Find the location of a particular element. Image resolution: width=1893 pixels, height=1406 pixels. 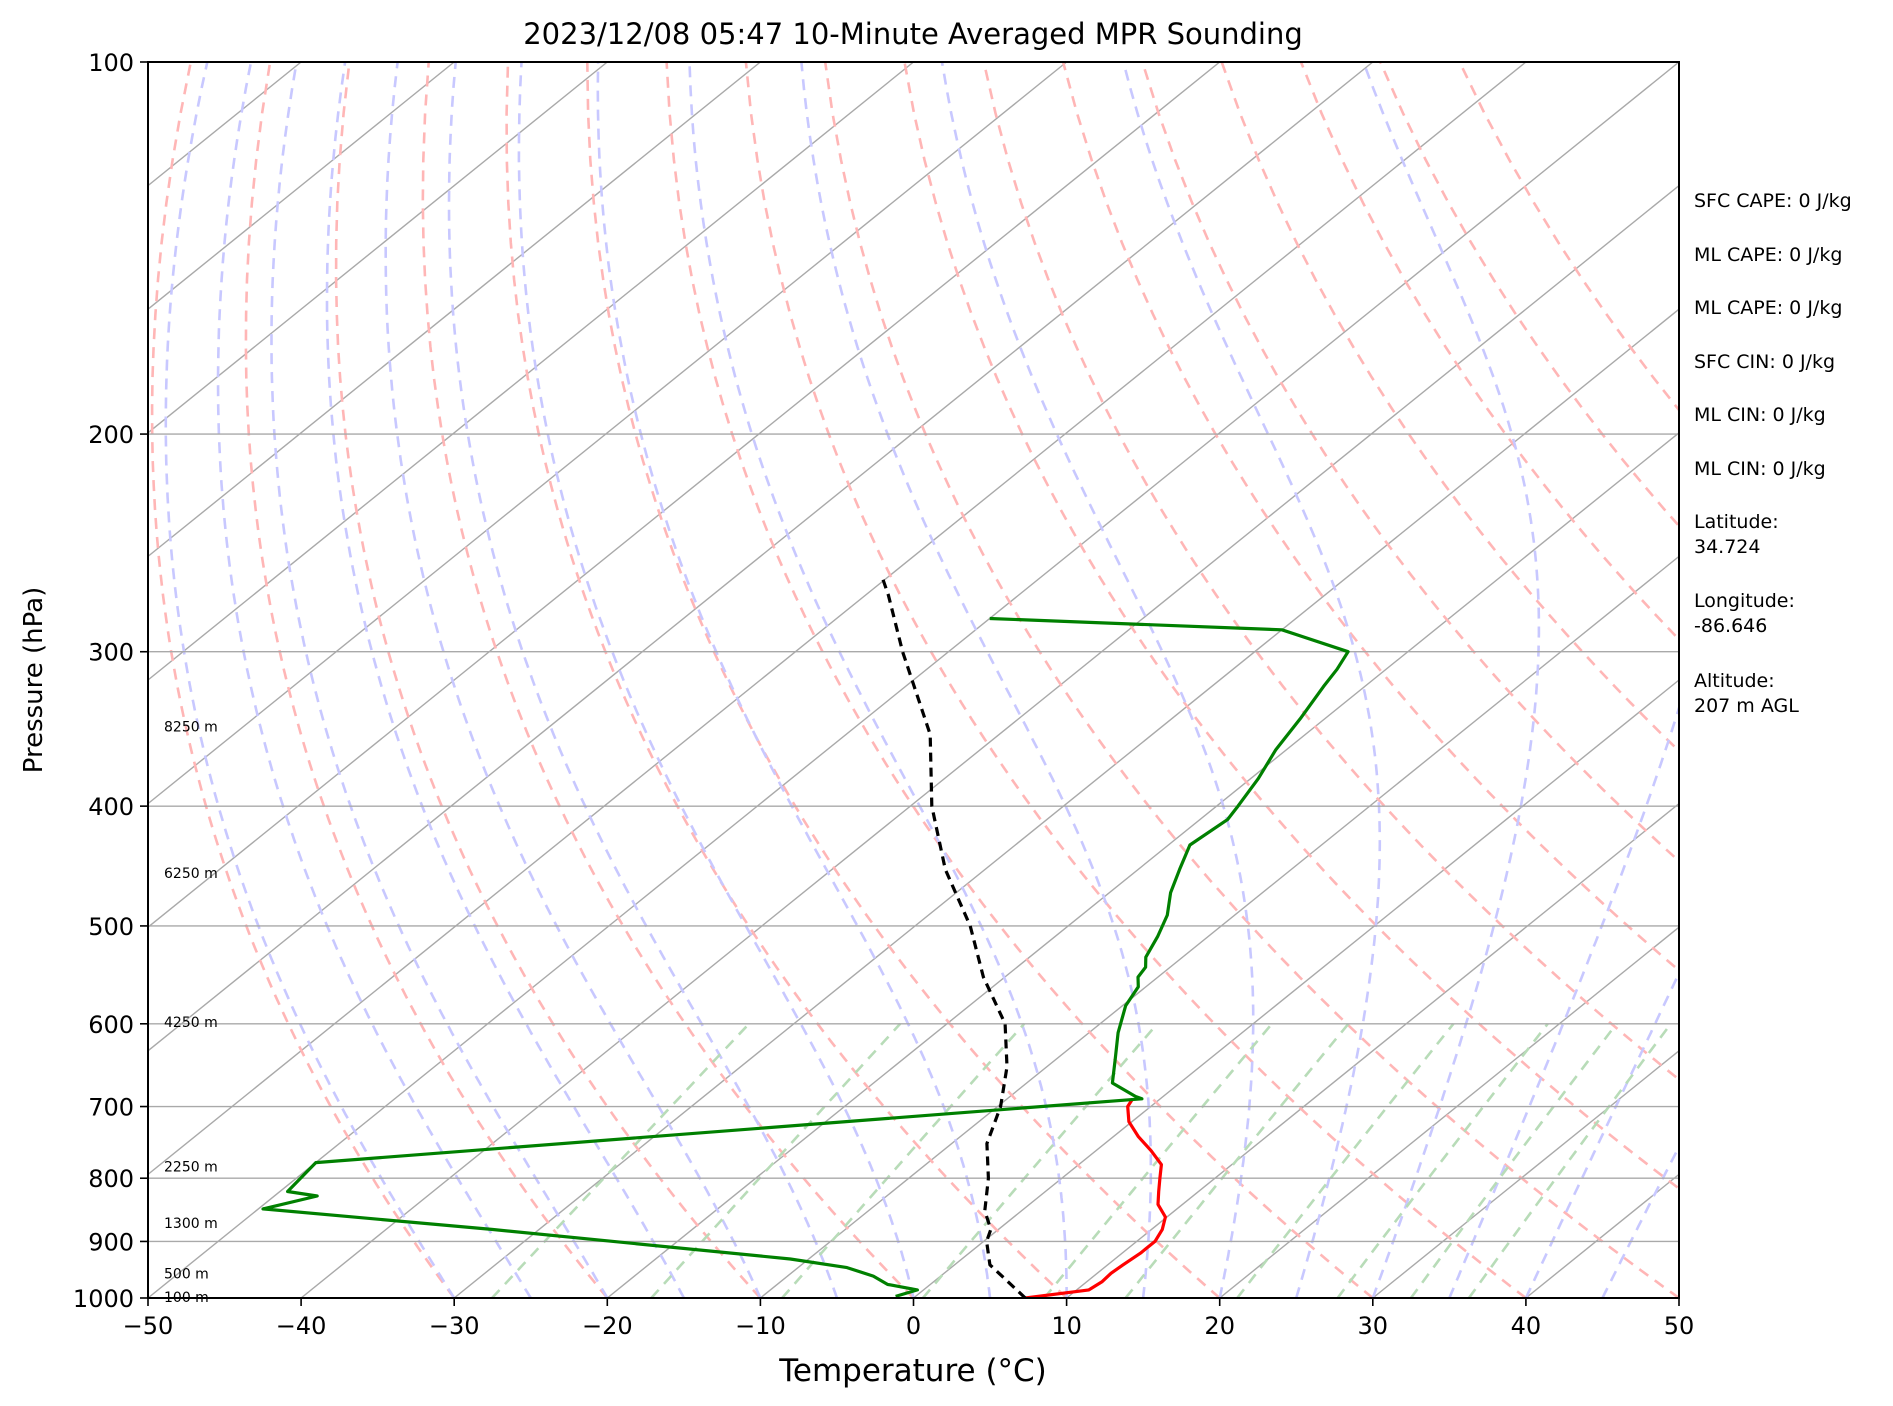

isotherm--110 is located at coordinates (454, 310).